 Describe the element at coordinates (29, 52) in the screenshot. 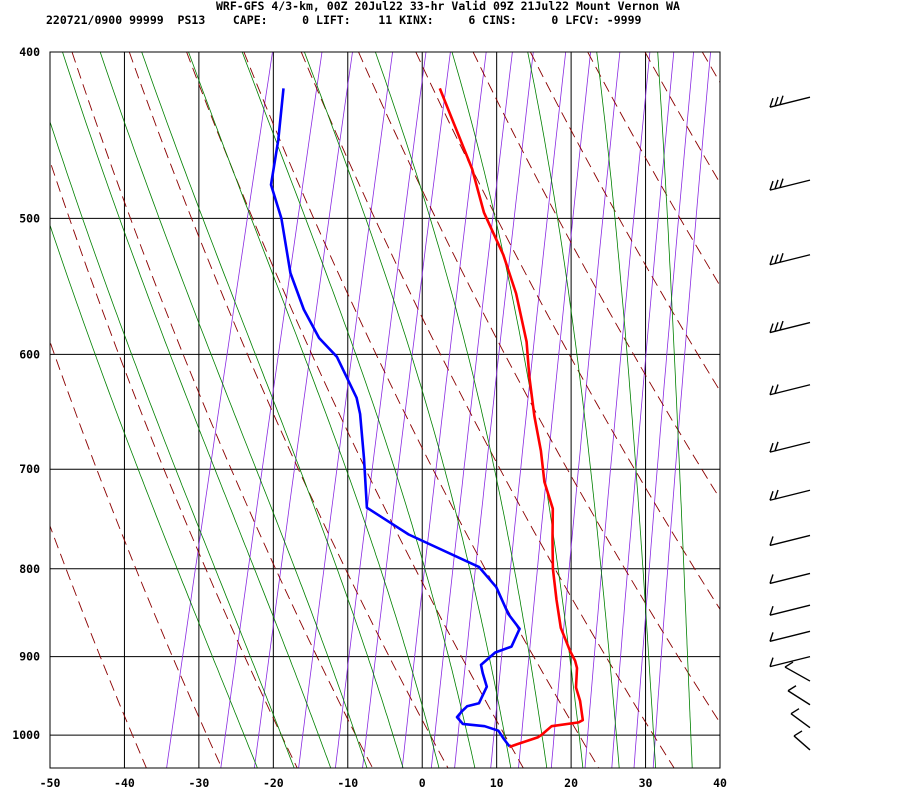

I see `pressure-label-400: 400` at that location.